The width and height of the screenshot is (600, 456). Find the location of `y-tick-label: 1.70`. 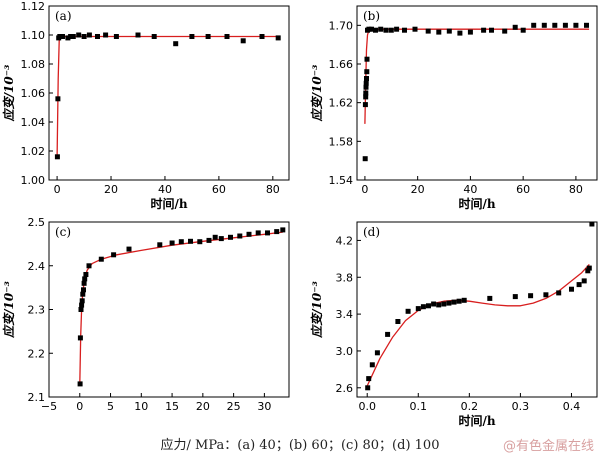

y-tick-label: 1.70 is located at coordinates (341, 25).